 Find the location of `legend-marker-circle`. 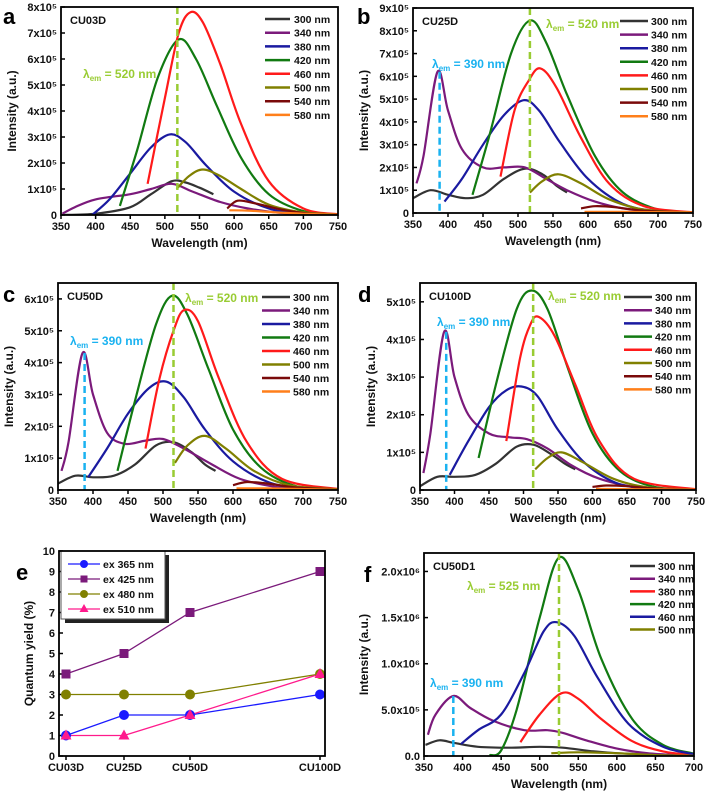

legend-marker-circle is located at coordinates (84, 564).